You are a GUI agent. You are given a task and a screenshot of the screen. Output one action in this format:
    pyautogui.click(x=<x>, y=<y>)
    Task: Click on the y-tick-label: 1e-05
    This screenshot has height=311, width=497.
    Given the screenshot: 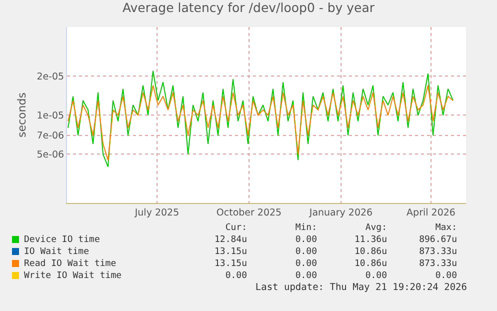 What is the action you would take?
    pyautogui.click(x=50, y=116)
    